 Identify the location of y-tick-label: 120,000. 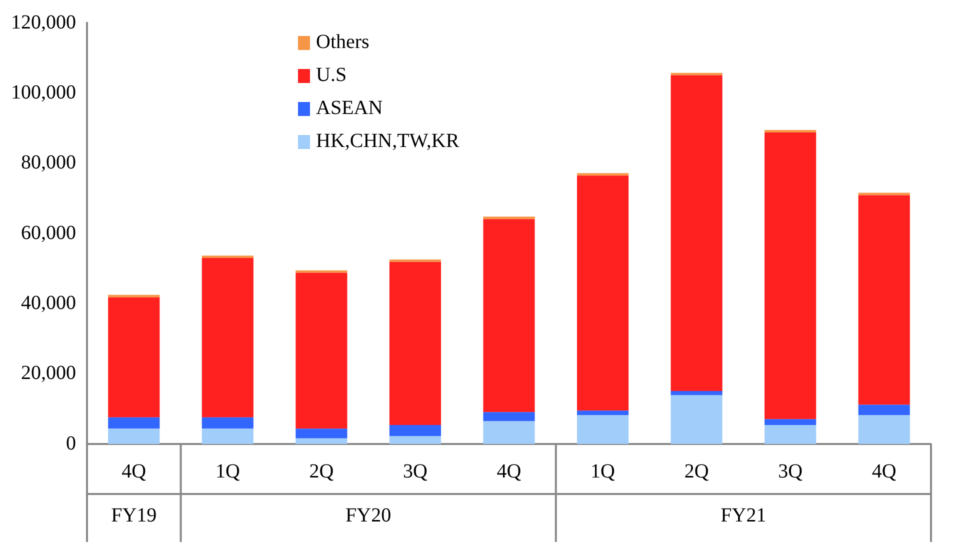
(43, 22).